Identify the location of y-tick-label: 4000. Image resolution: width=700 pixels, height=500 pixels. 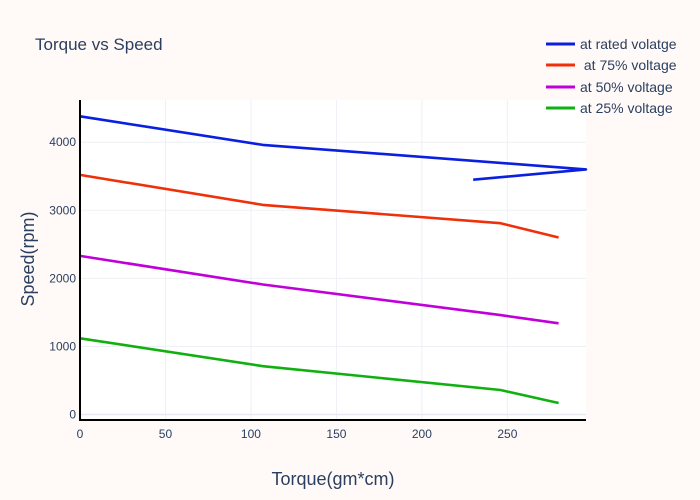
(62, 142).